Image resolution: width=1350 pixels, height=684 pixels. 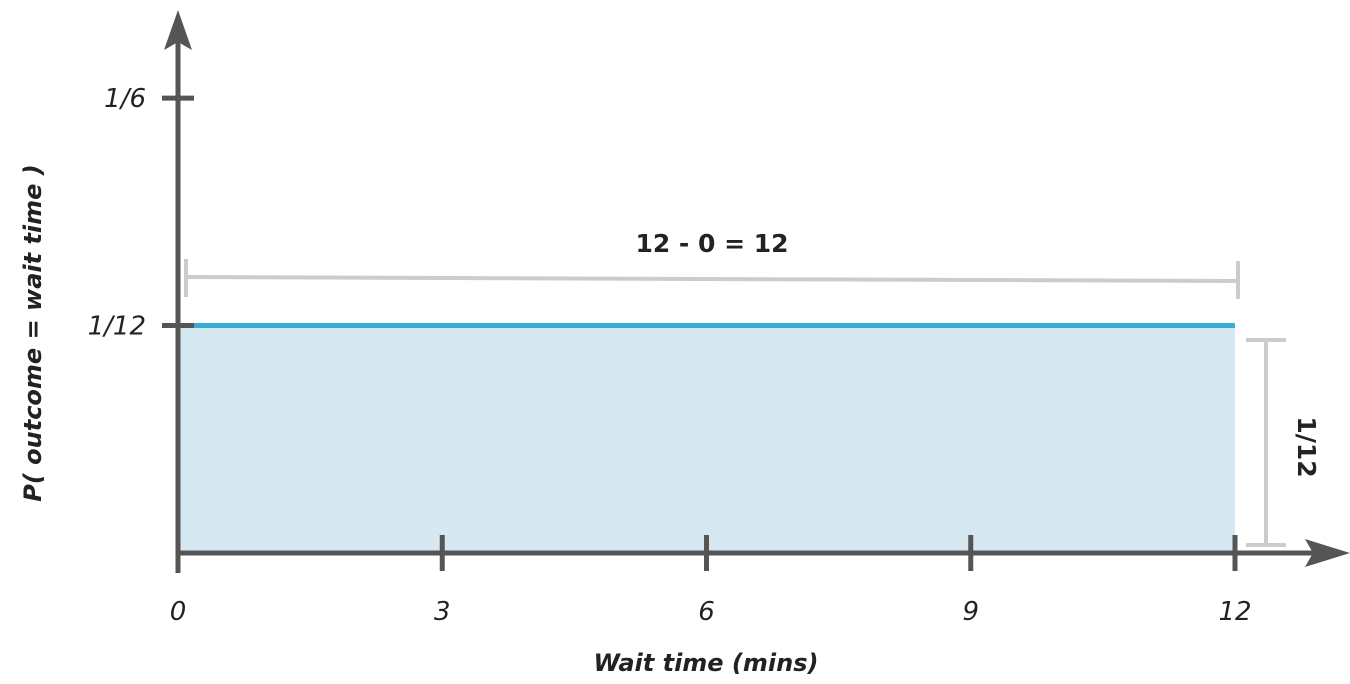 What do you see at coordinates (33, 333) in the screenshot?
I see `y-axis-label: P( outcome = wait time )` at bounding box center [33, 333].